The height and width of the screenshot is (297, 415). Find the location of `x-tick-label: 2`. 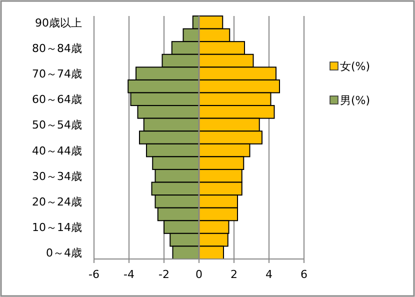

x-tick-label: 2 is located at coordinates (234, 274).